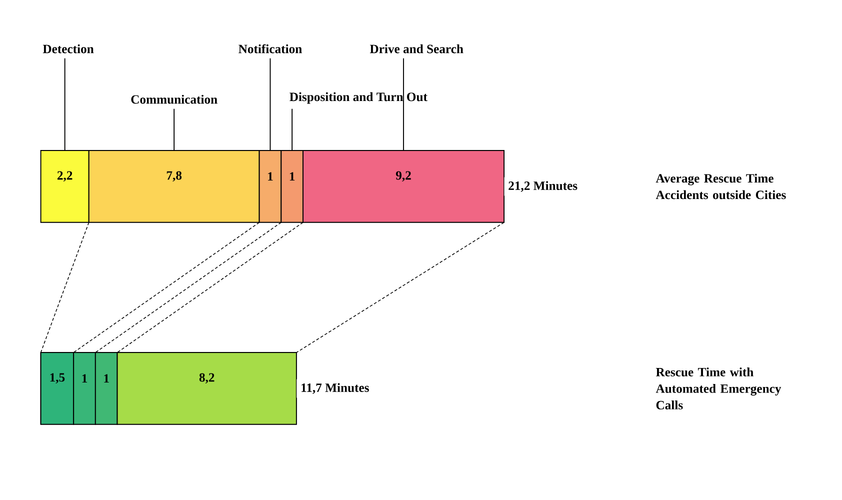  What do you see at coordinates (206, 378) in the screenshot?
I see `data-label: 8,2` at bounding box center [206, 378].